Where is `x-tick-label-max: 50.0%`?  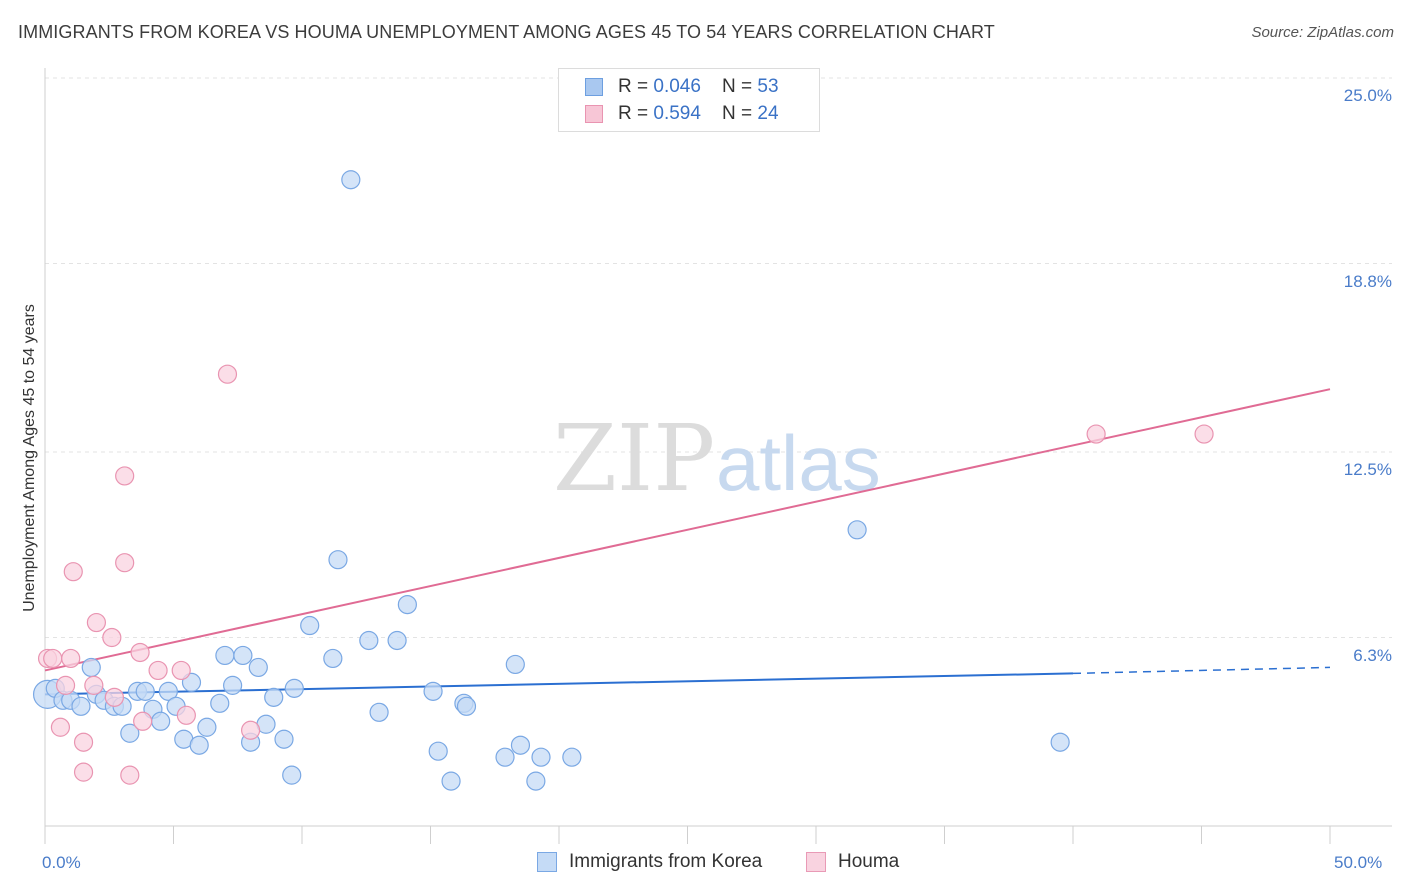
x-tick-label-max: 50.0% is located at coordinates (1358, 862).